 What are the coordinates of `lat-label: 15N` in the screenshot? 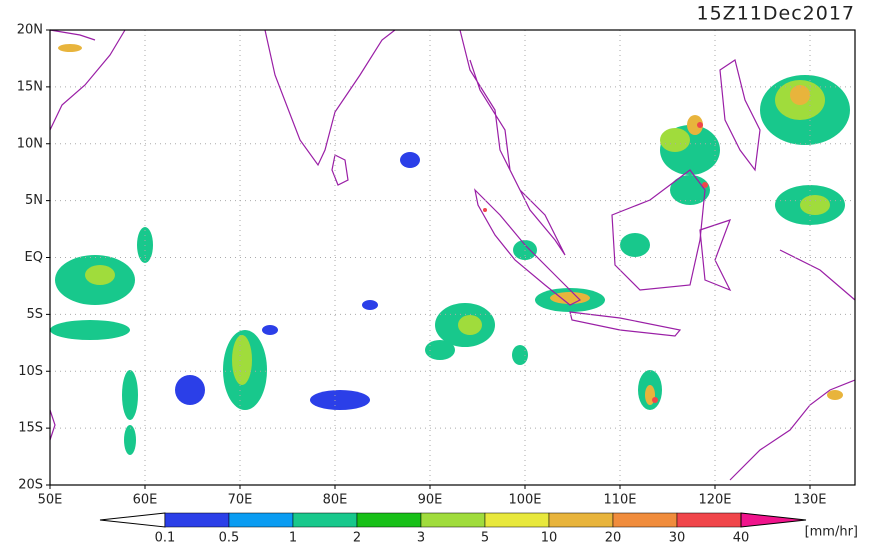 It's located at (30, 86).